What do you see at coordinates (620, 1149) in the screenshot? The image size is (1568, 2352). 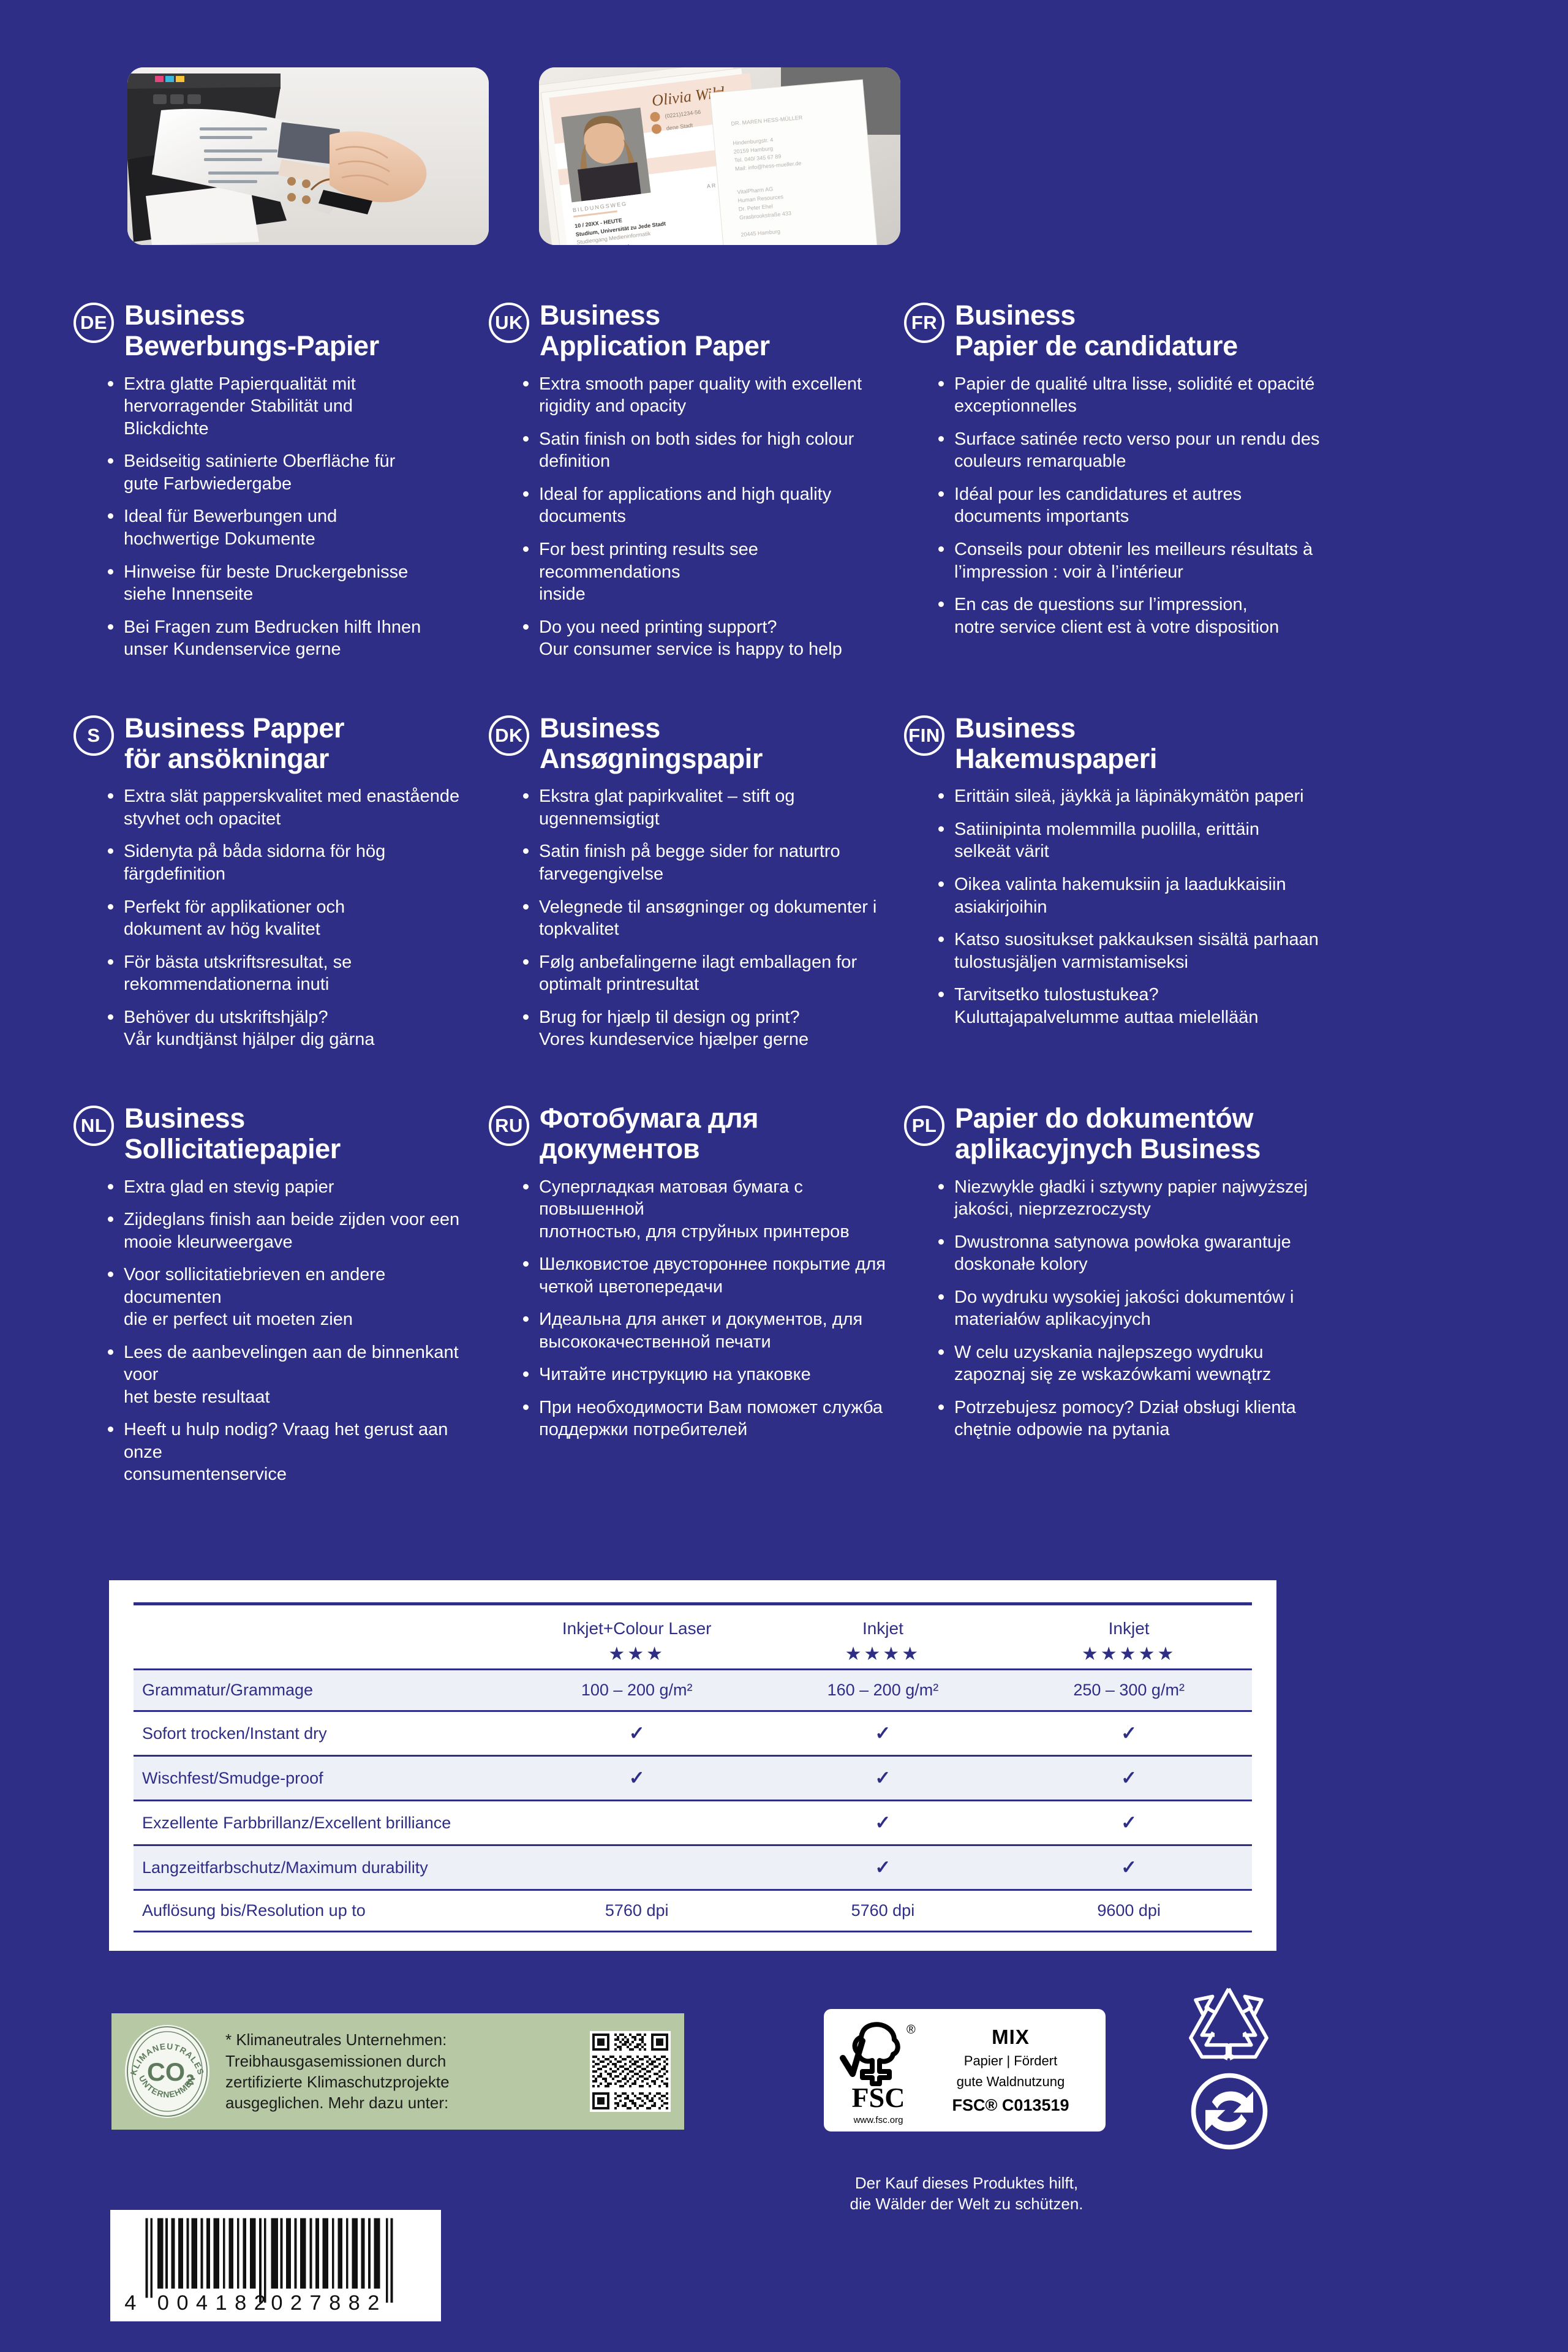 I see `title-line: документов` at bounding box center [620, 1149].